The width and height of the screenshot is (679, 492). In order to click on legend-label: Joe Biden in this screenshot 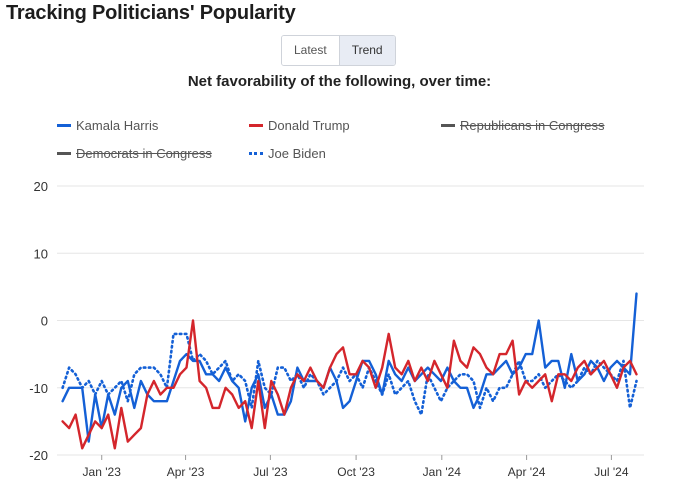, I will do `click(297, 153)`.